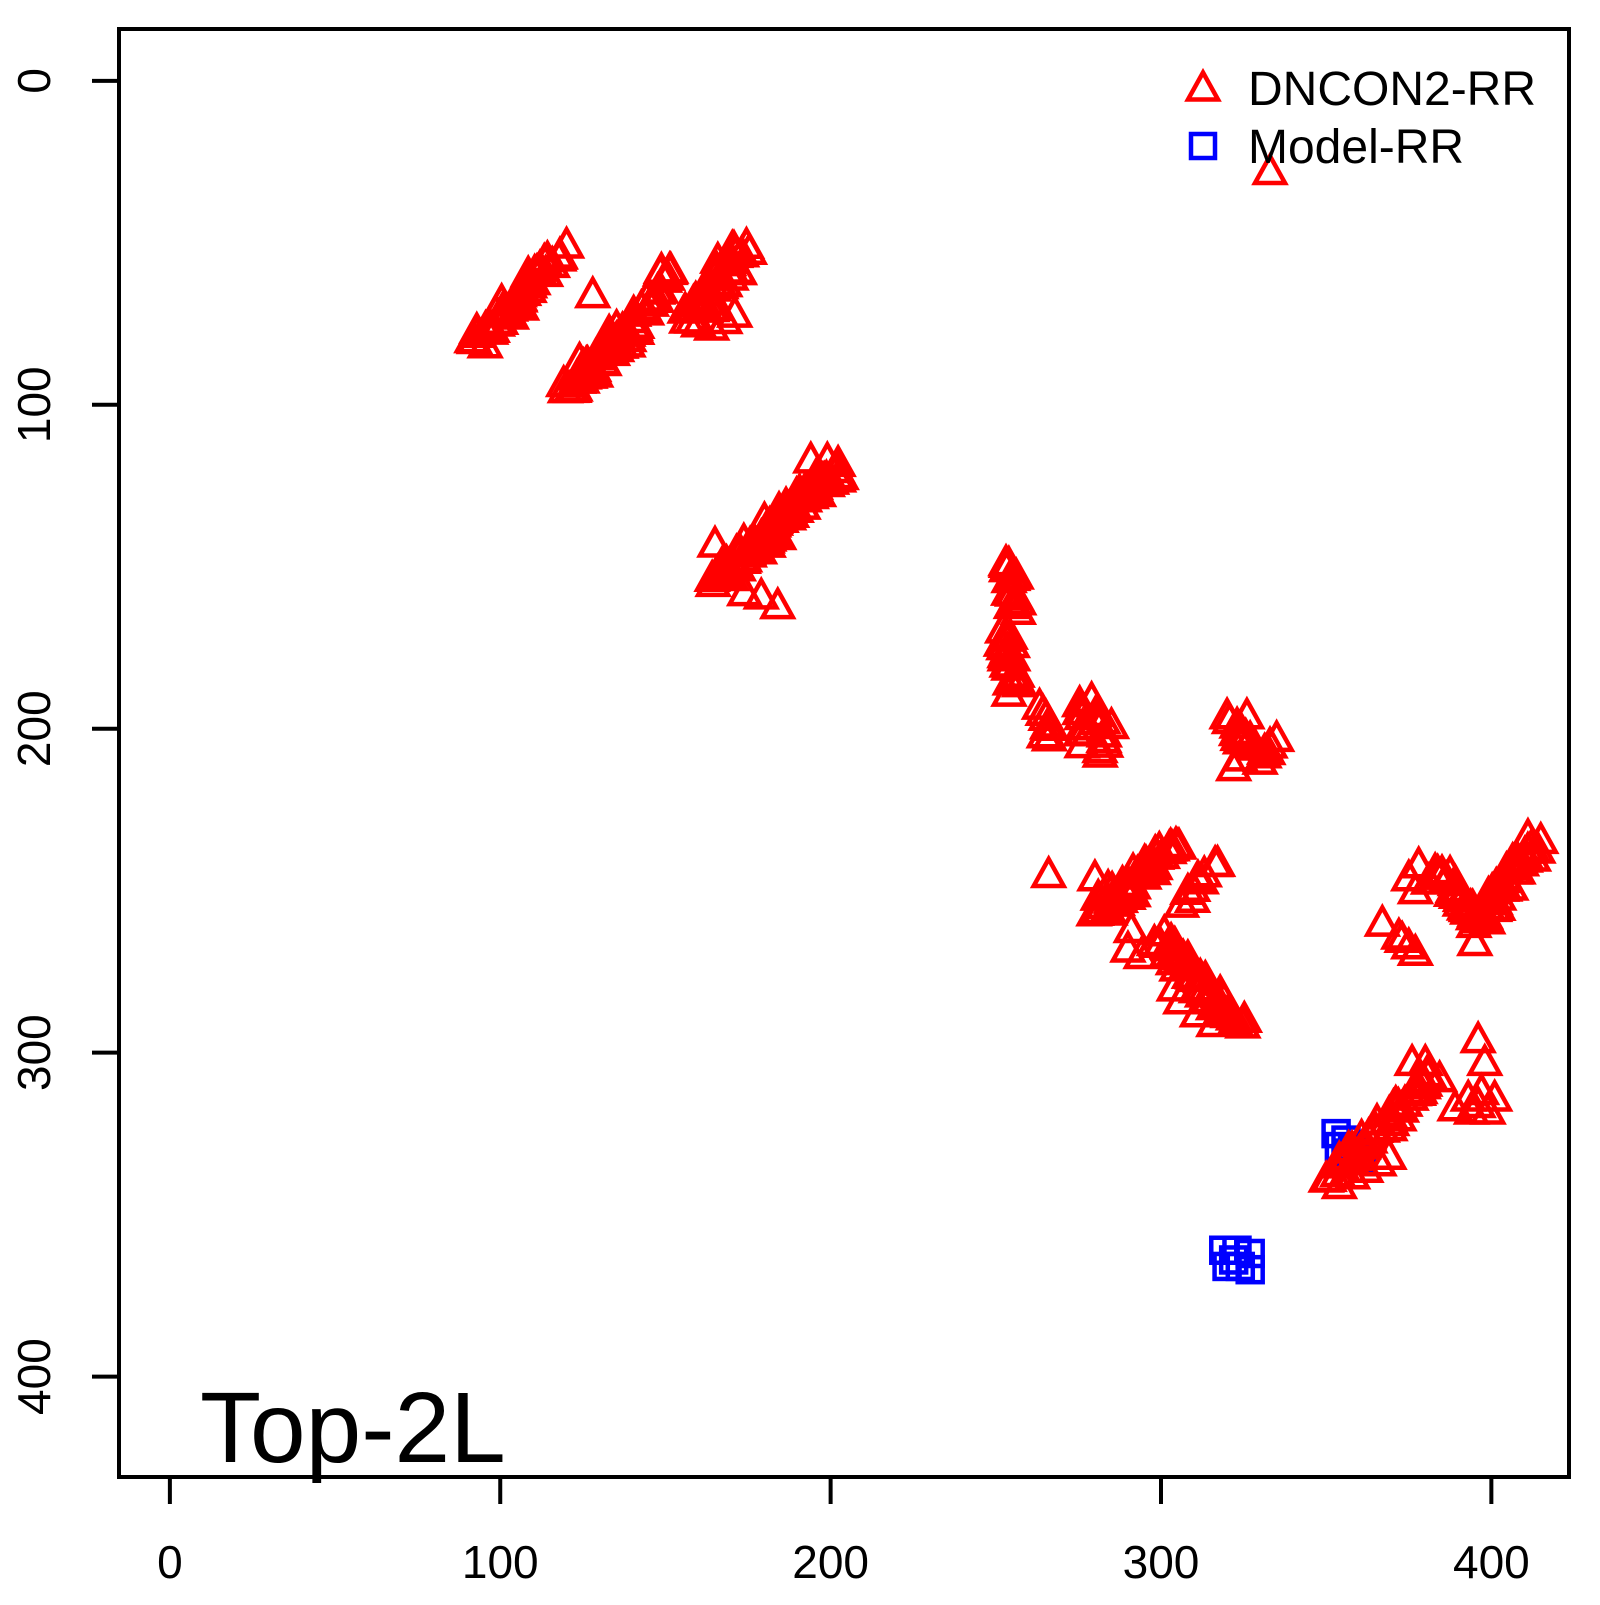 The image size is (1600, 1605). What do you see at coordinates (34, 1052) in the screenshot?
I see `y-tick-label: 300` at bounding box center [34, 1052].